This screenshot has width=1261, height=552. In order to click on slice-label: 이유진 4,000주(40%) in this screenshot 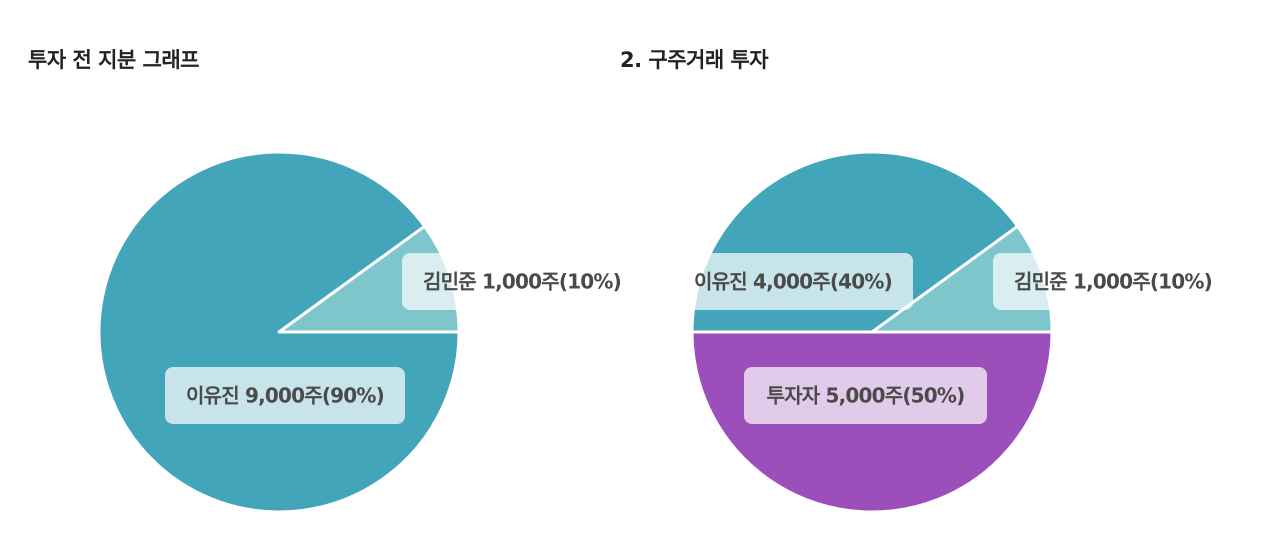, I will do `click(793, 282)`.